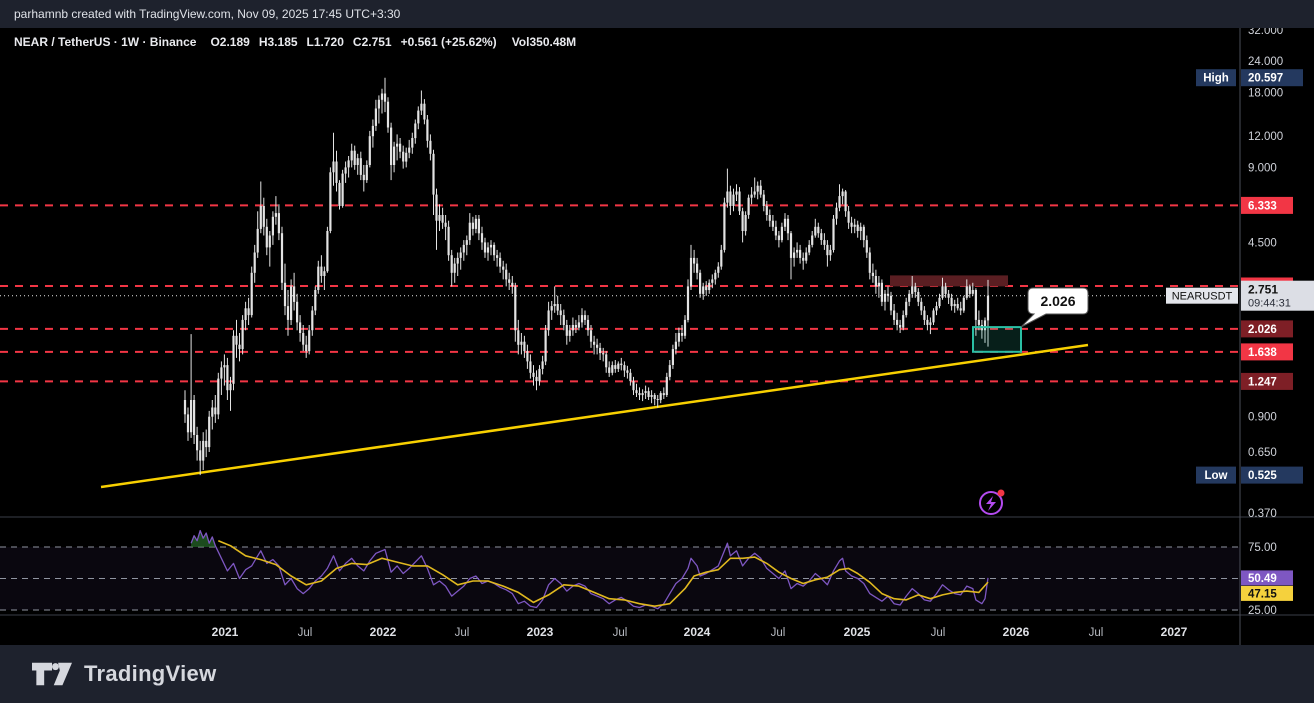 This screenshot has width=1314, height=703. Describe the element at coordinates (105, 42) in the screenshot. I see `symbol-title: NEAR / TetherUS · 1W · Binance` at that location.